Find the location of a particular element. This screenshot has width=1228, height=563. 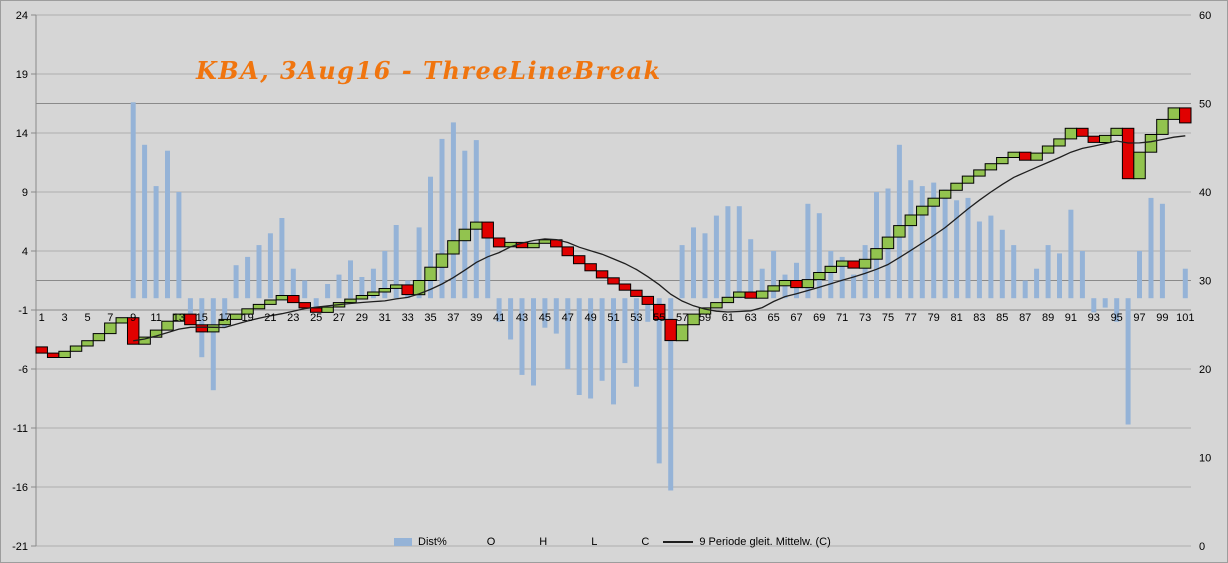

svg-text: -6 is located at coordinates (23, 370).